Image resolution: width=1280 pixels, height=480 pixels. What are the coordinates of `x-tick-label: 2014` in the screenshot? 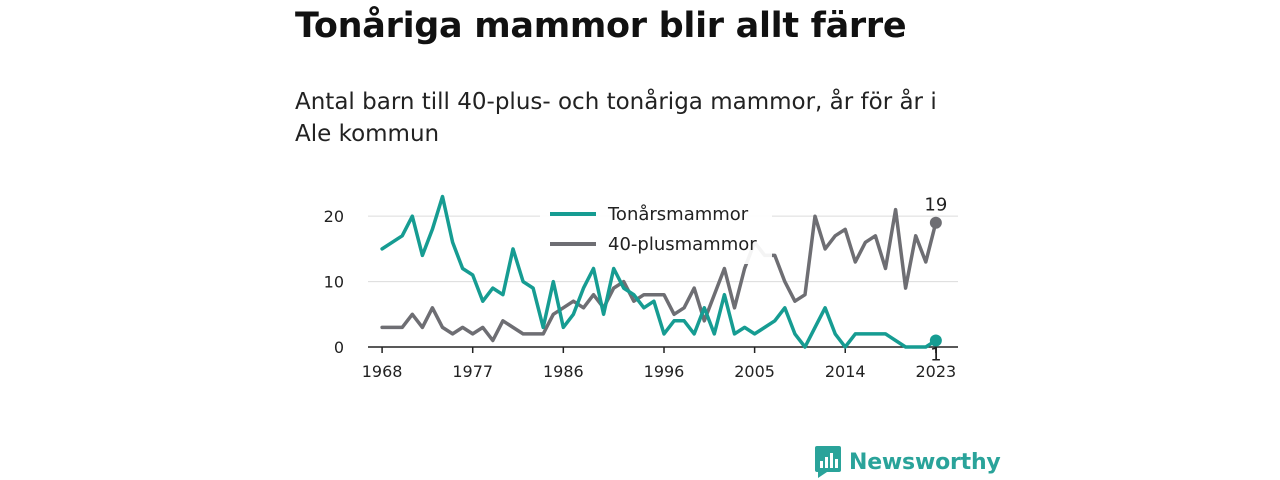 It's located at (845, 371).